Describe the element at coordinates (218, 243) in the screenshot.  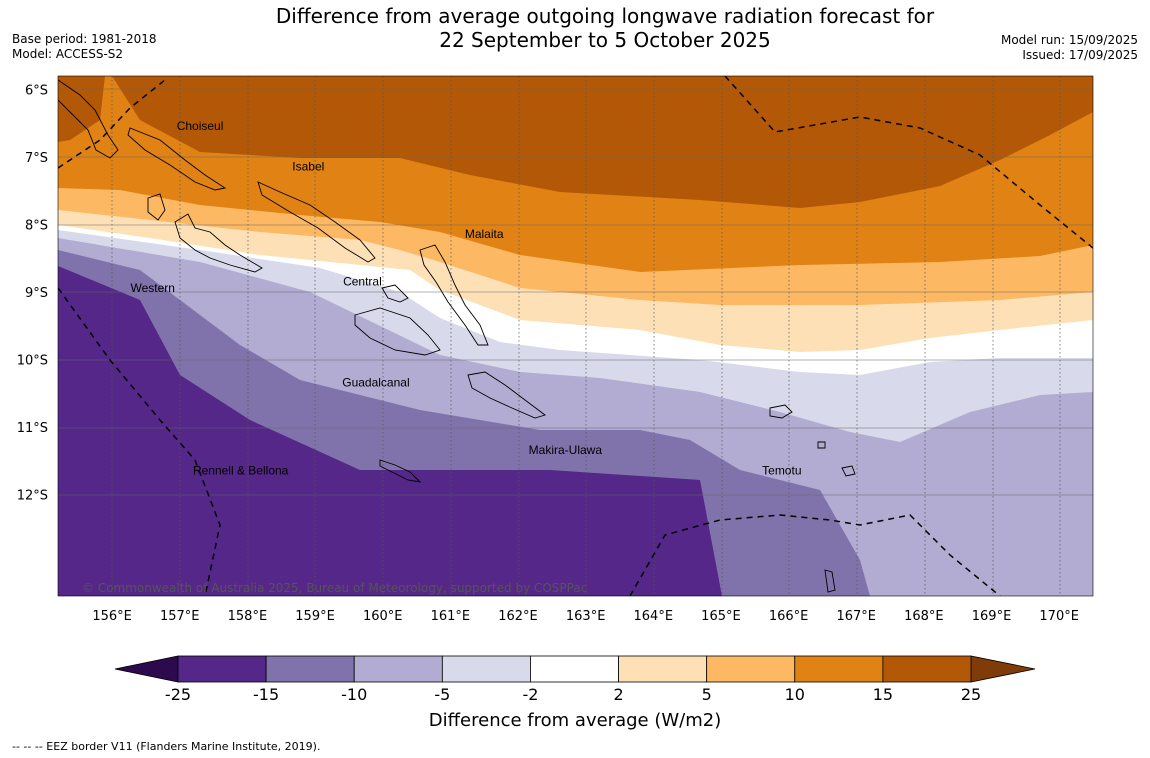
I see `new-georgia-islands` at that location.